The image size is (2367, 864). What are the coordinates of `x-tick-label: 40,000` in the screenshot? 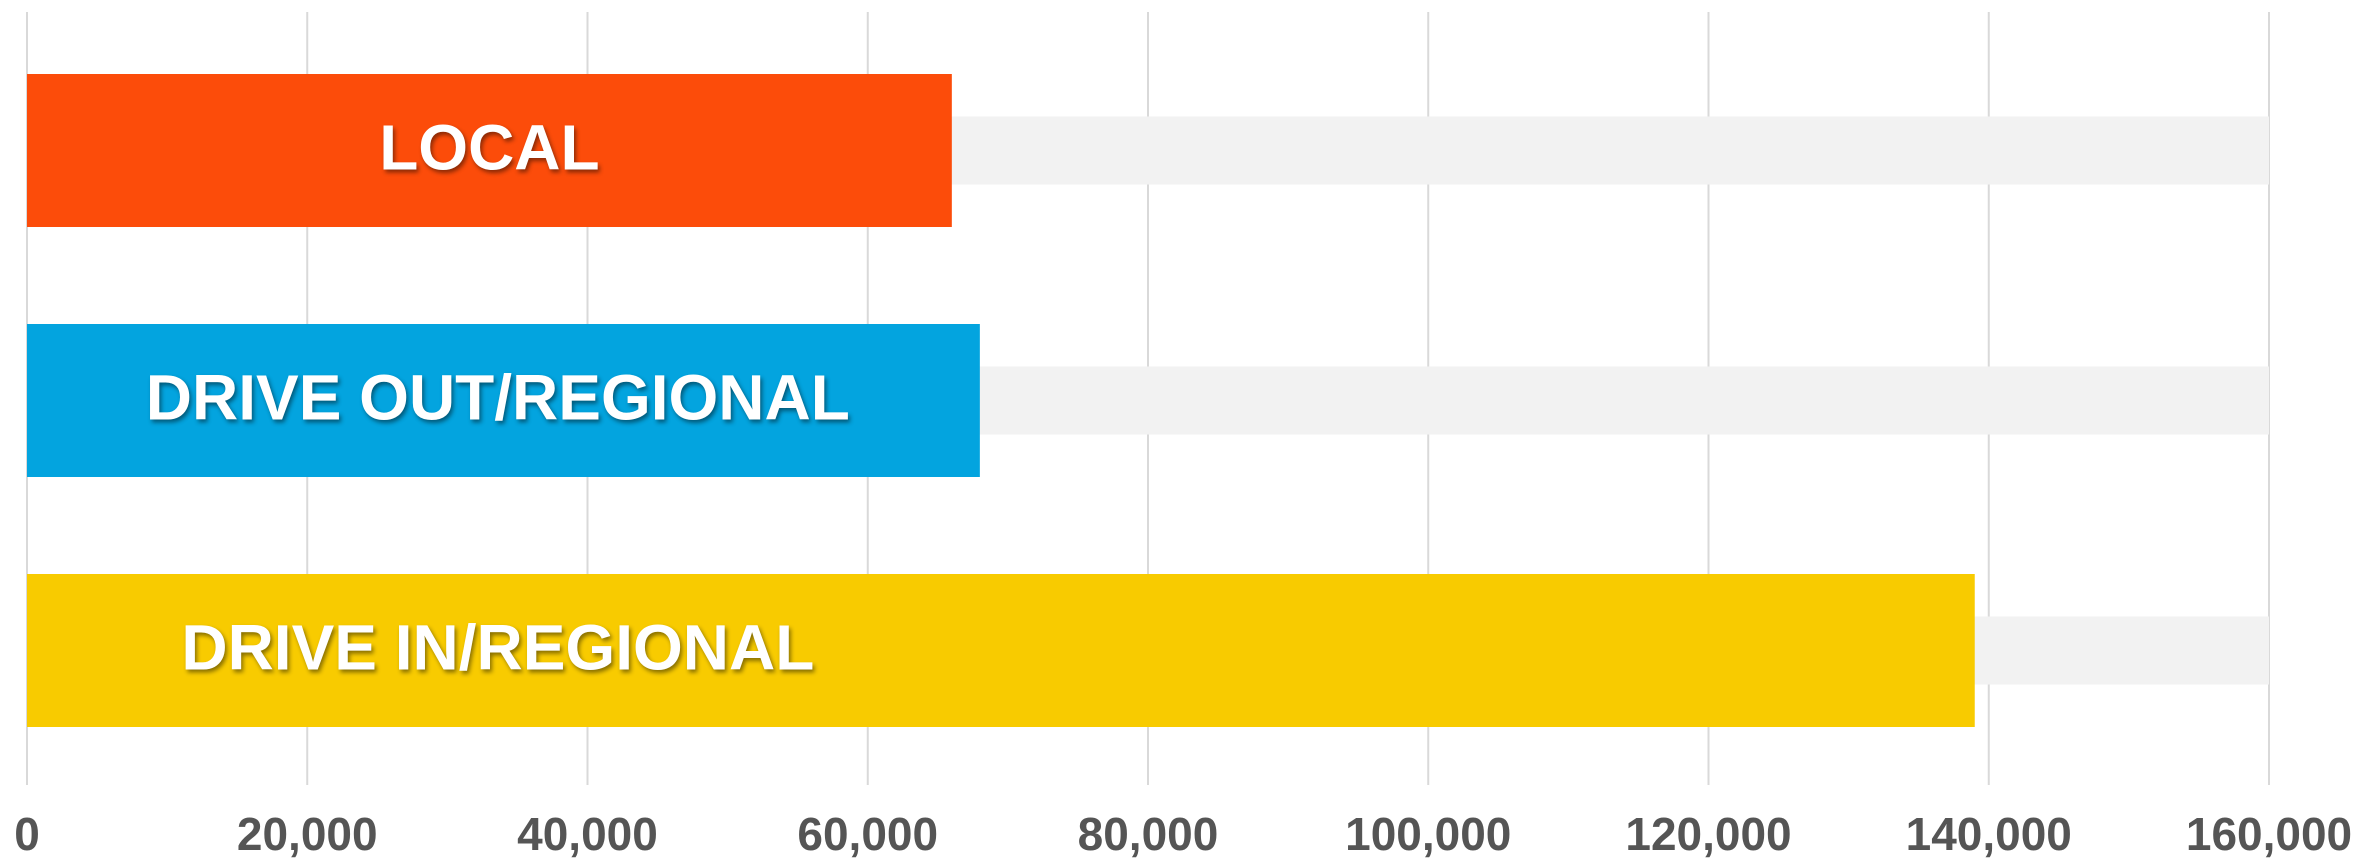 It's located at (587, 834).